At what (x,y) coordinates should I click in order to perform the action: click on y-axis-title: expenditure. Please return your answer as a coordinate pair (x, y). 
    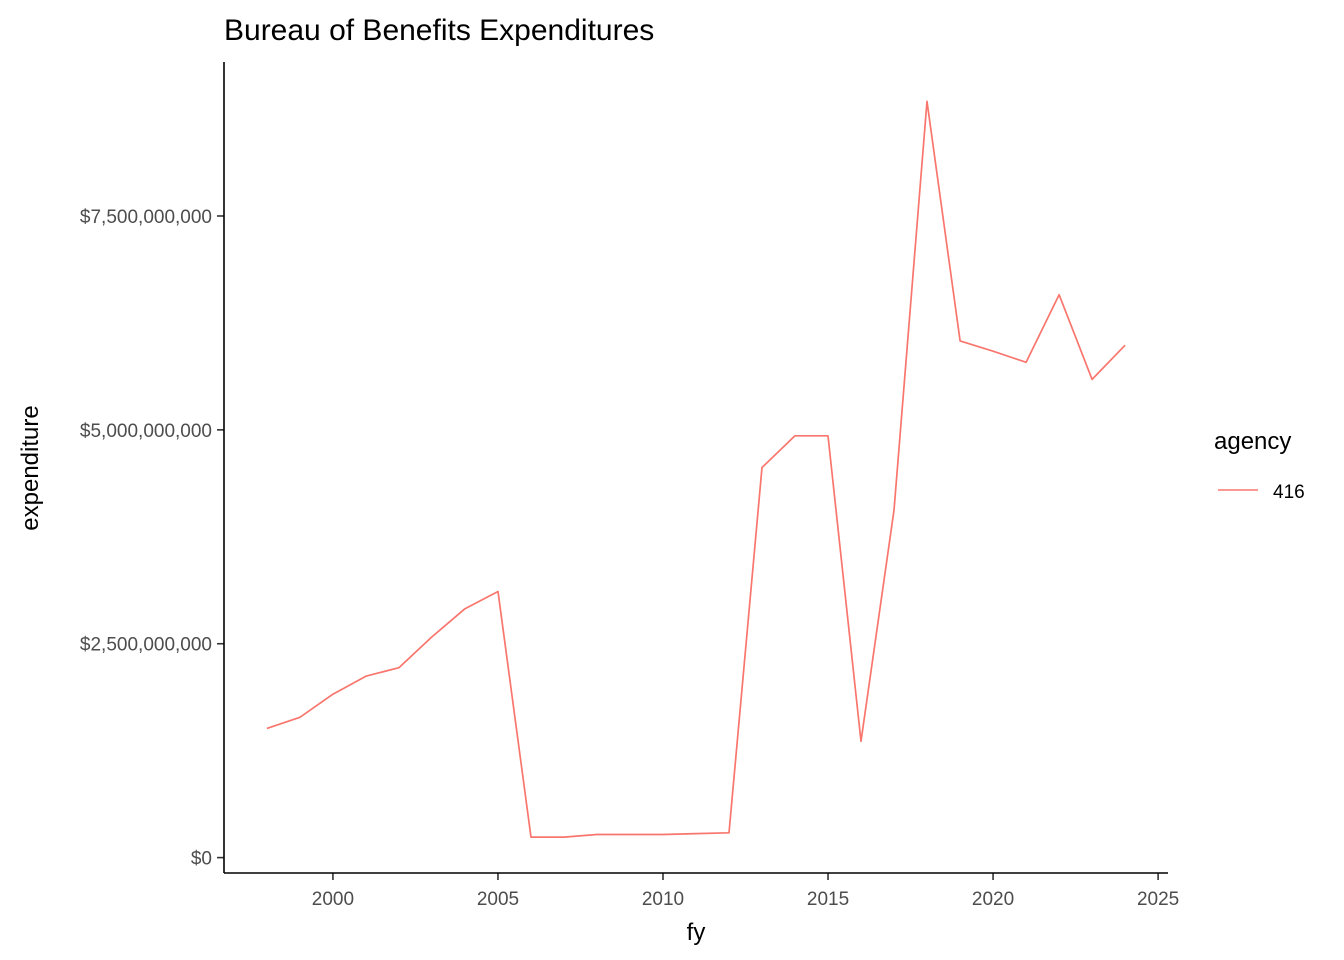
    Looking at the image, I should click on (30, 467).